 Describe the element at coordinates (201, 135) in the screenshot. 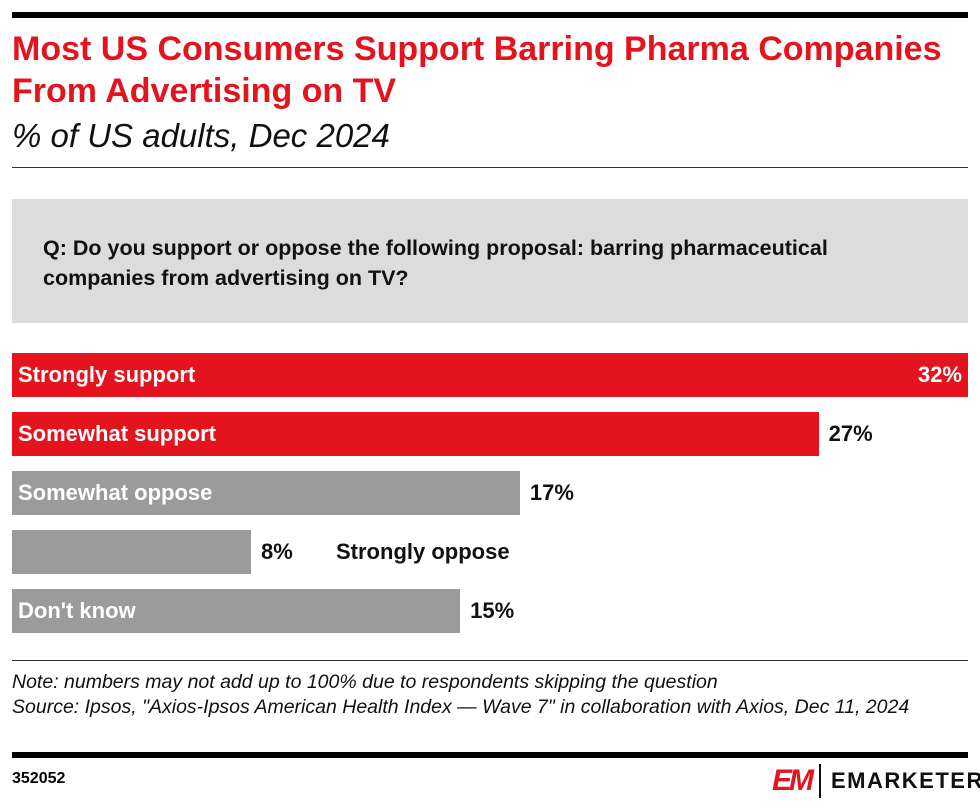

I see `chart-subtitle: % of US adults, Dec 2024` at that location.